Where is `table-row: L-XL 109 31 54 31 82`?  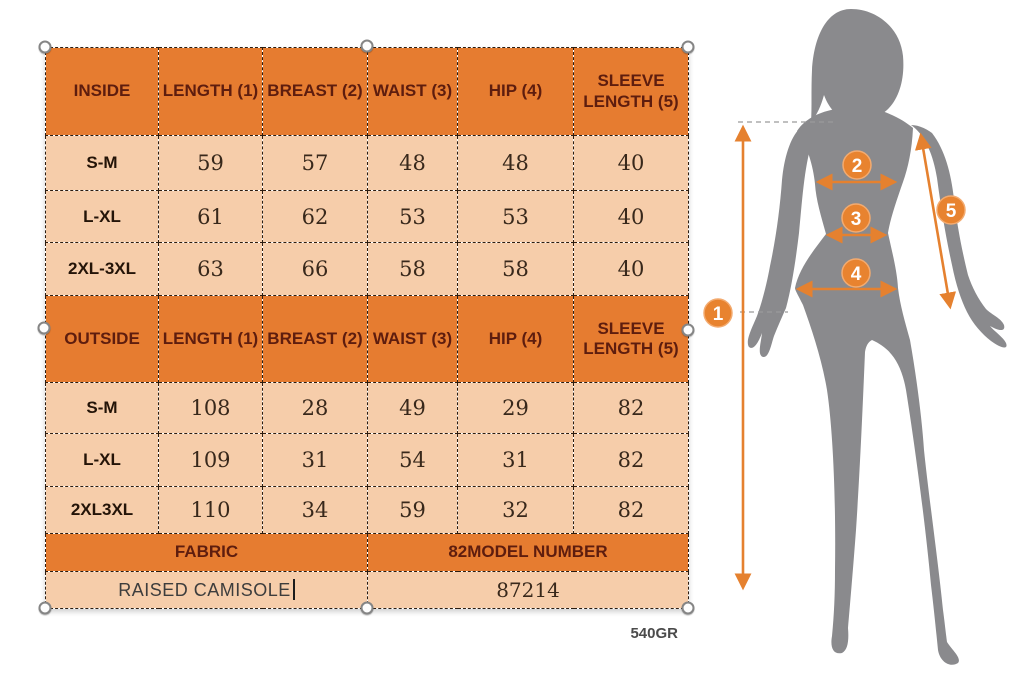 table-row: L-XL 109 31 54 31 82 is located at coordinates (367, 460).